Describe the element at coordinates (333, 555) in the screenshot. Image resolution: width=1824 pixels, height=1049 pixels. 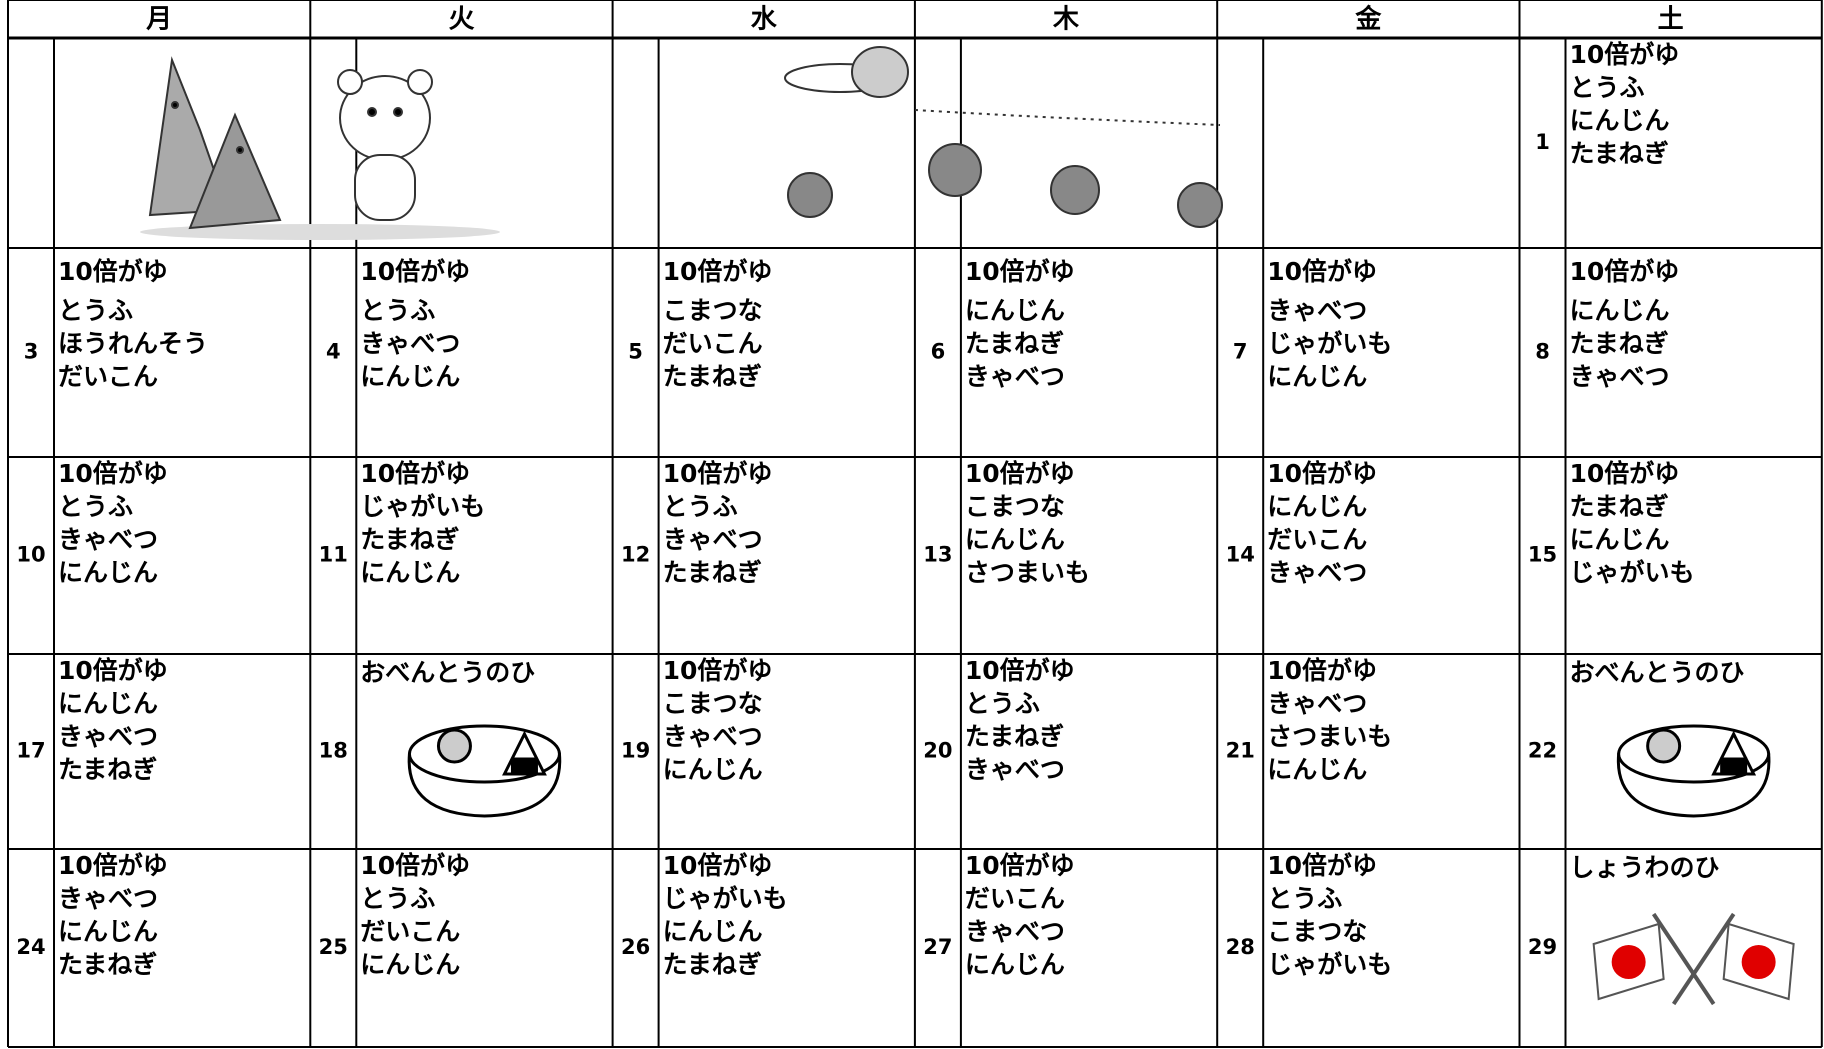
I see `date: 11` at that location.